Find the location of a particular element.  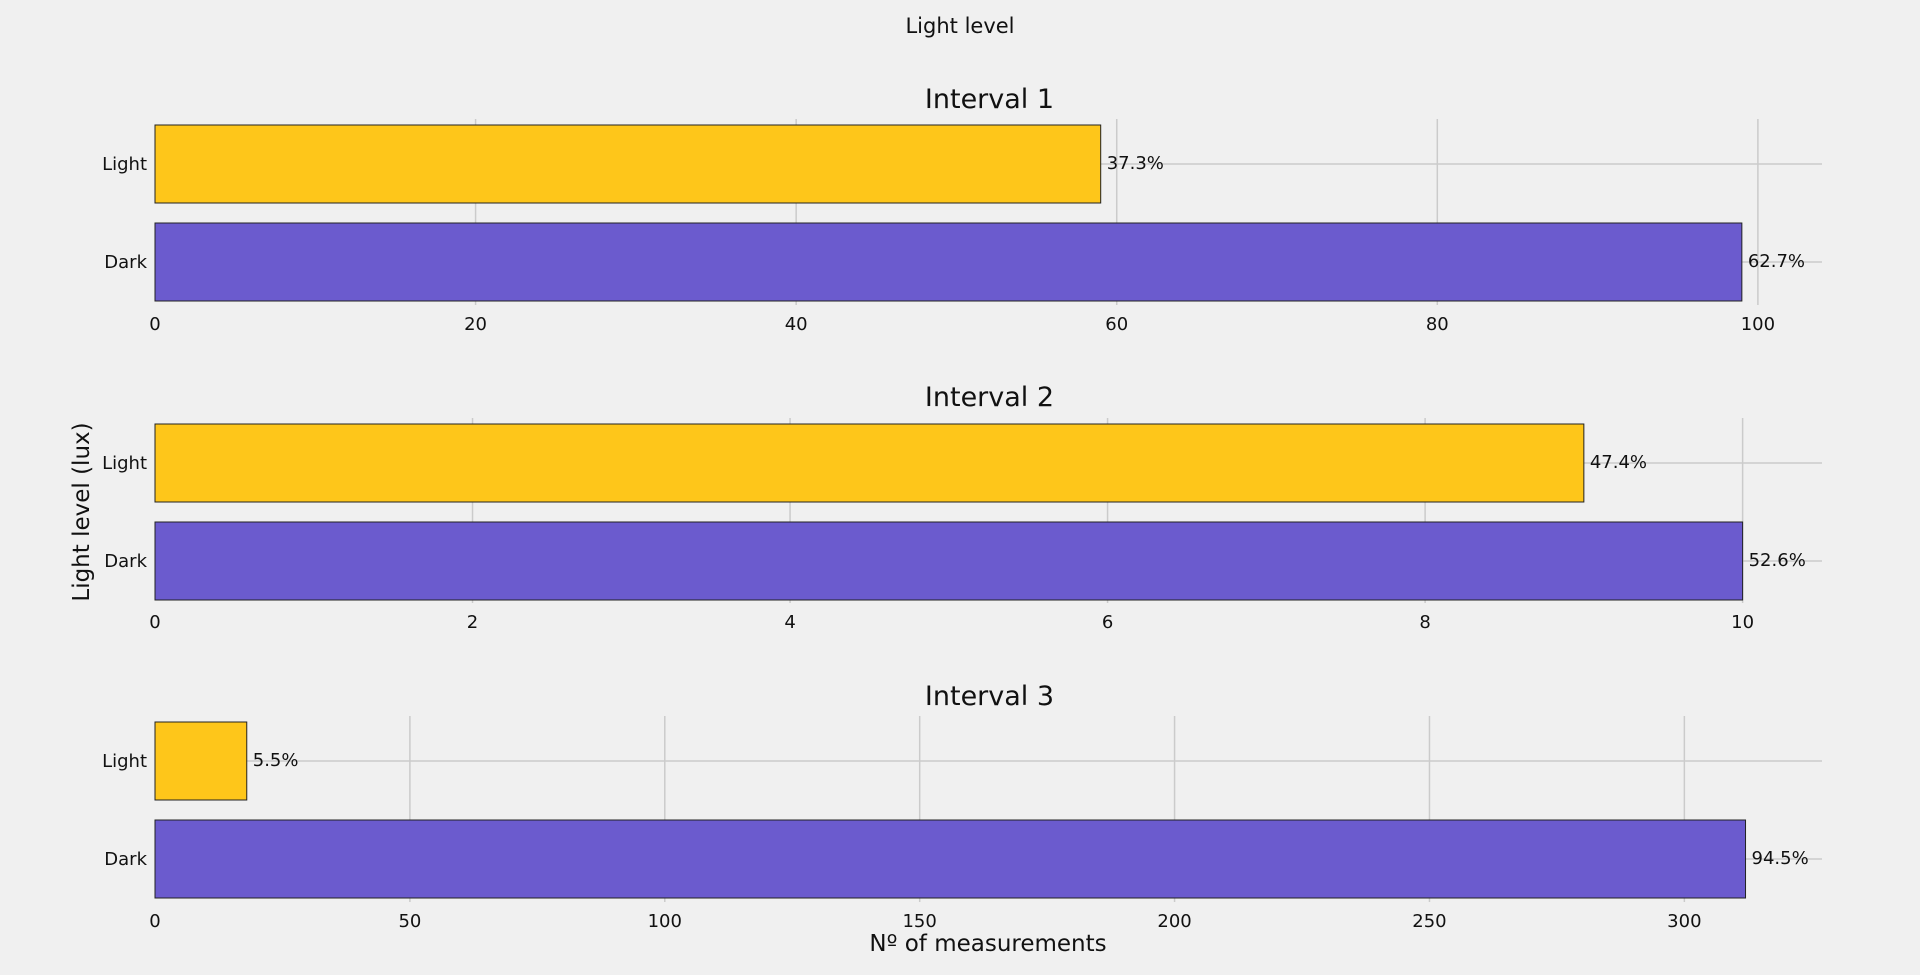

x-tick-label: 200 is located at coordinates (1174, 921).